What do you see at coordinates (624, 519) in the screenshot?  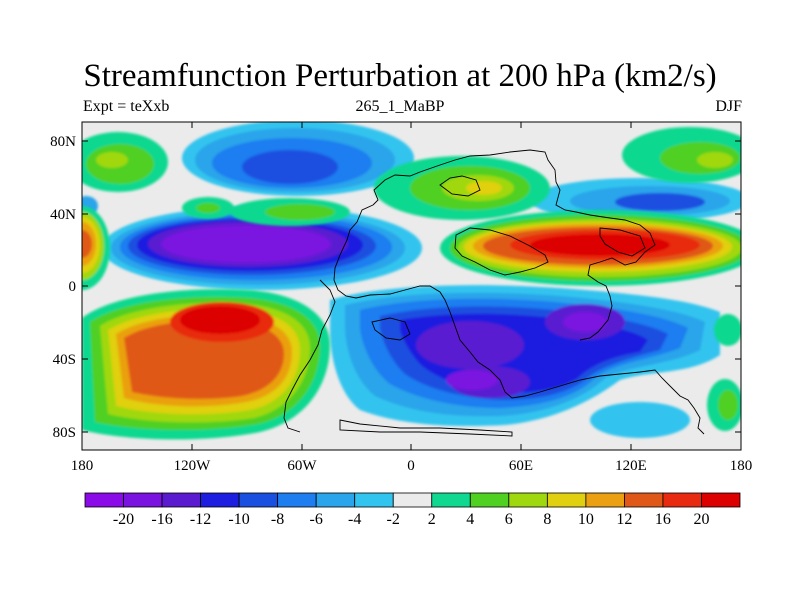 I see `colorbar-label: 12` at bounding box center [624, 519].